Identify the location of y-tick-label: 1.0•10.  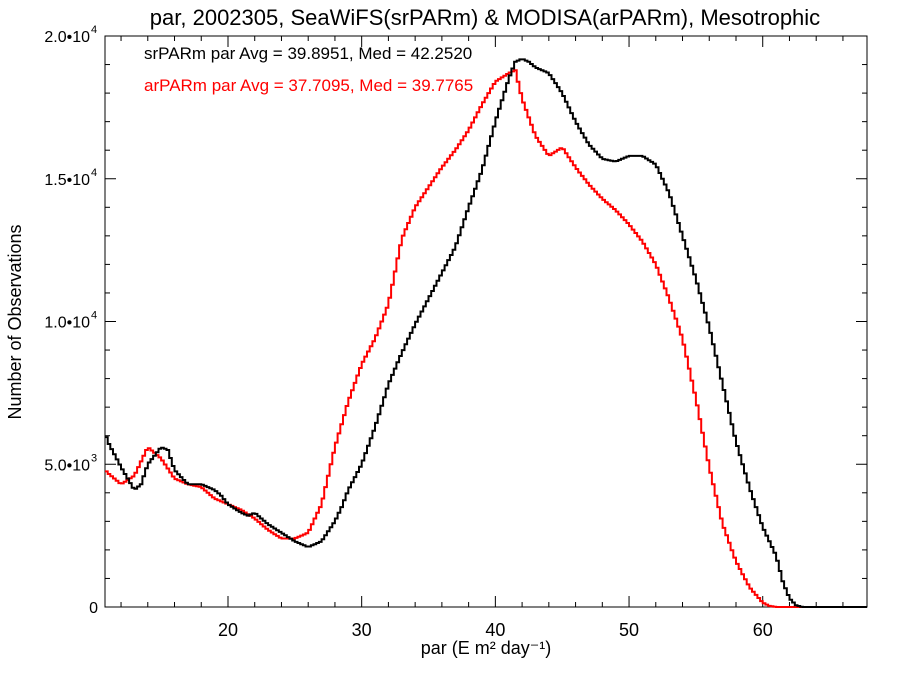
(67, 323).